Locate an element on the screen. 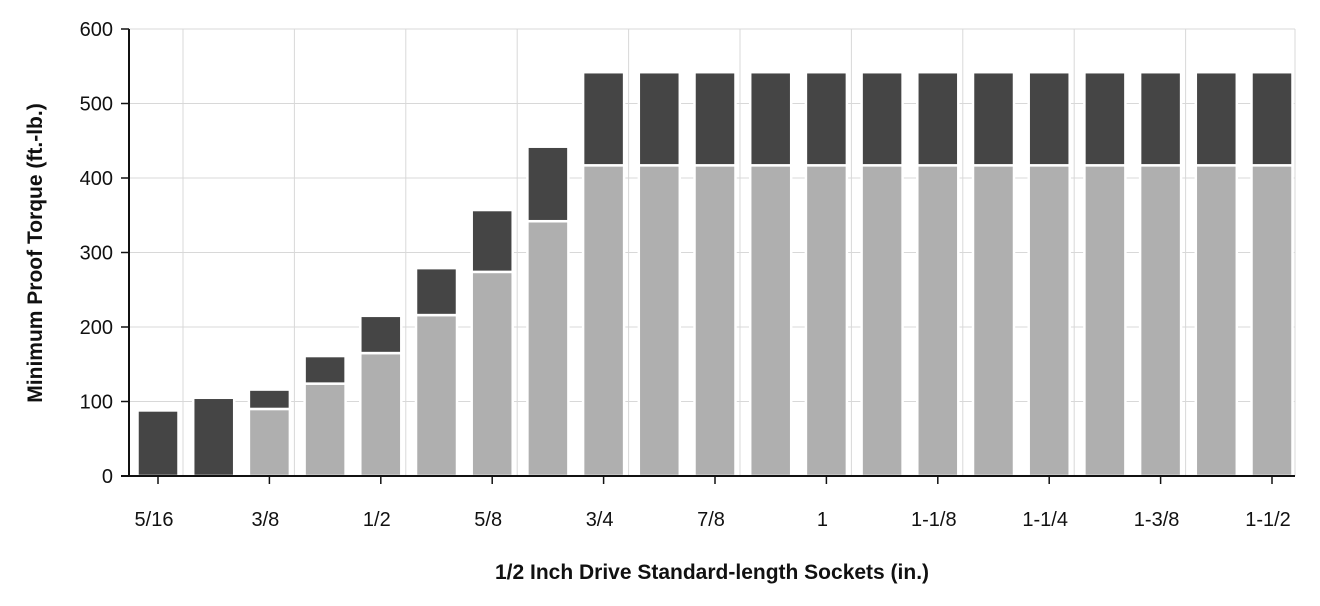  x-tick-label: 1 is located at coordinates (822, 520).